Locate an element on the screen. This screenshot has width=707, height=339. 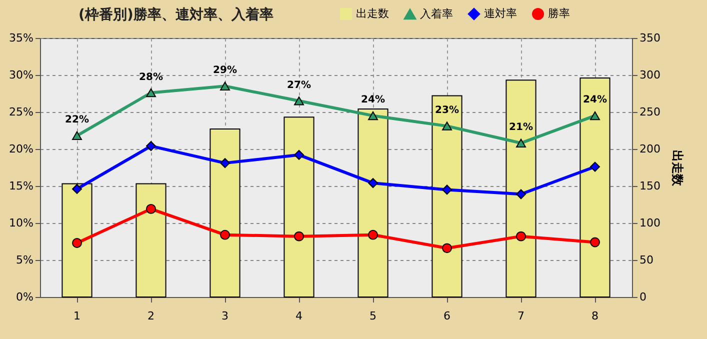
x-tick-label: 3 is located at coordinates (225, 316).